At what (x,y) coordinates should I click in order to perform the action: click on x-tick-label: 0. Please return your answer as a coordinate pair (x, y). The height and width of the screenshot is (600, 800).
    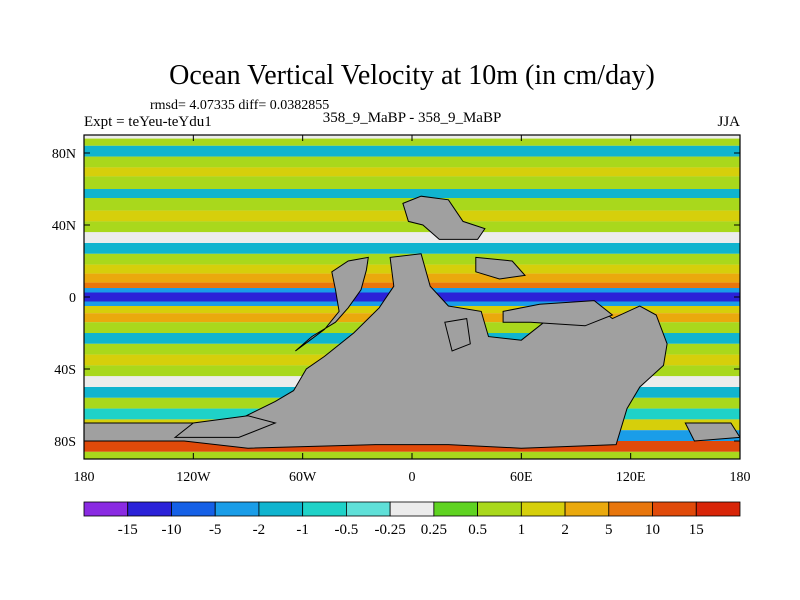
    Looking at the image, I should click on (412, 477).